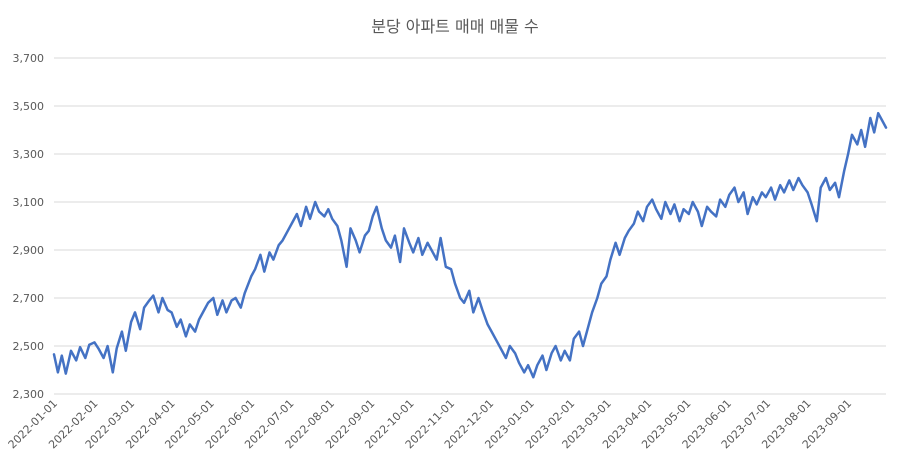 This screenshot has height=461, width=911. Describe the element at coordinates (29, 394) in the screenshot. I see `y-tick-label: 2,300` at that location.